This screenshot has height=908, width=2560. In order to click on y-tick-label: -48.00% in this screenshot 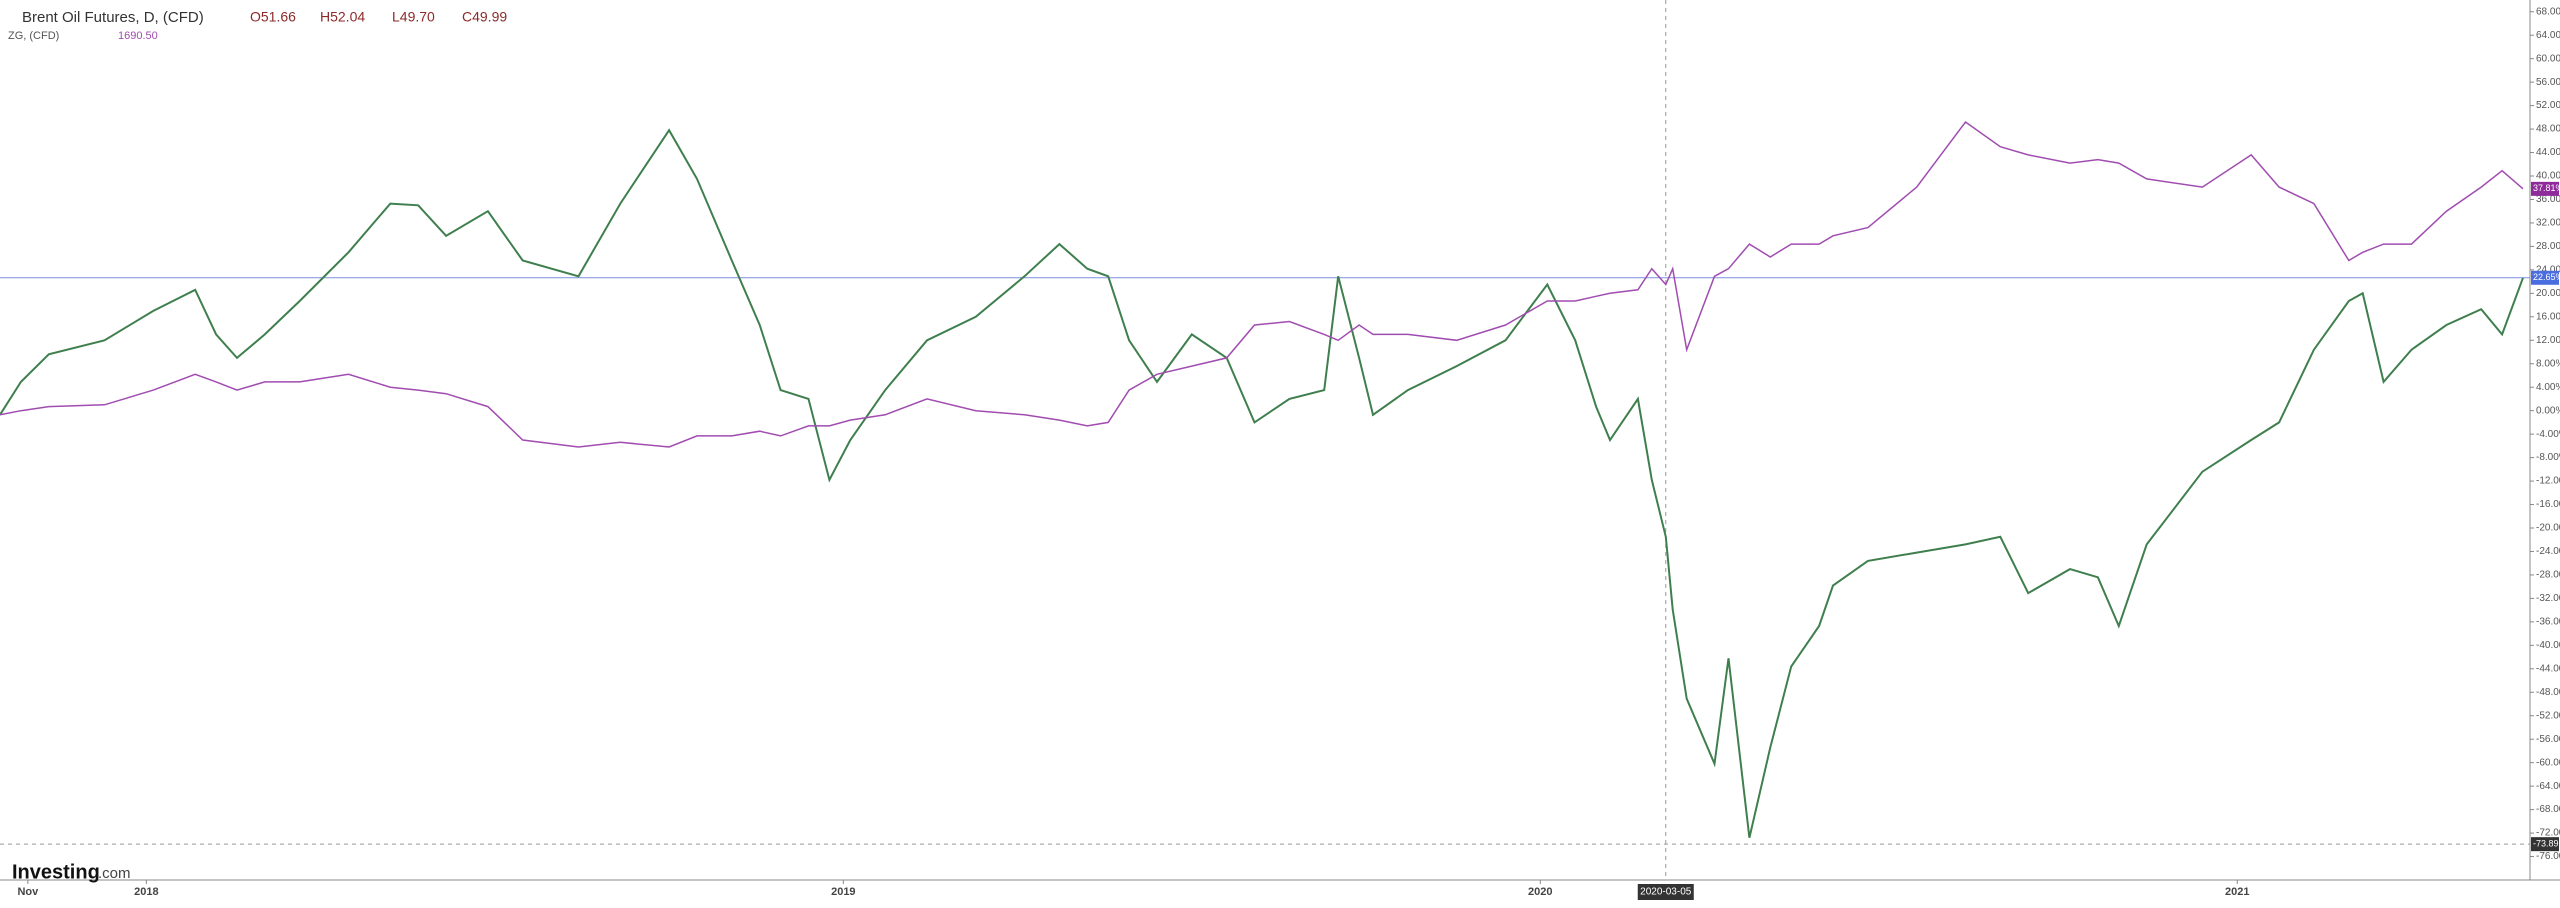, I will do `click(2548, 692)`.